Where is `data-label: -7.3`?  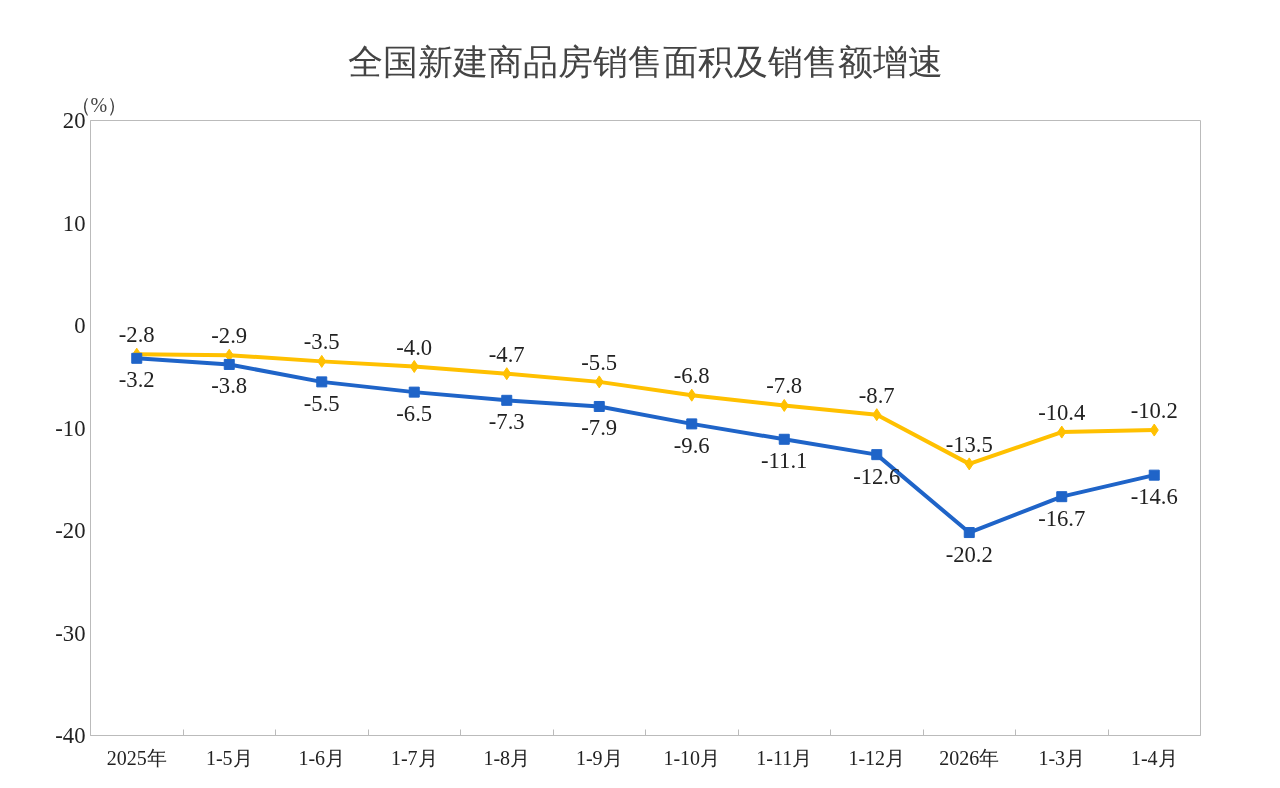
data-label: -7.3 is located at coordinates (506, 422).